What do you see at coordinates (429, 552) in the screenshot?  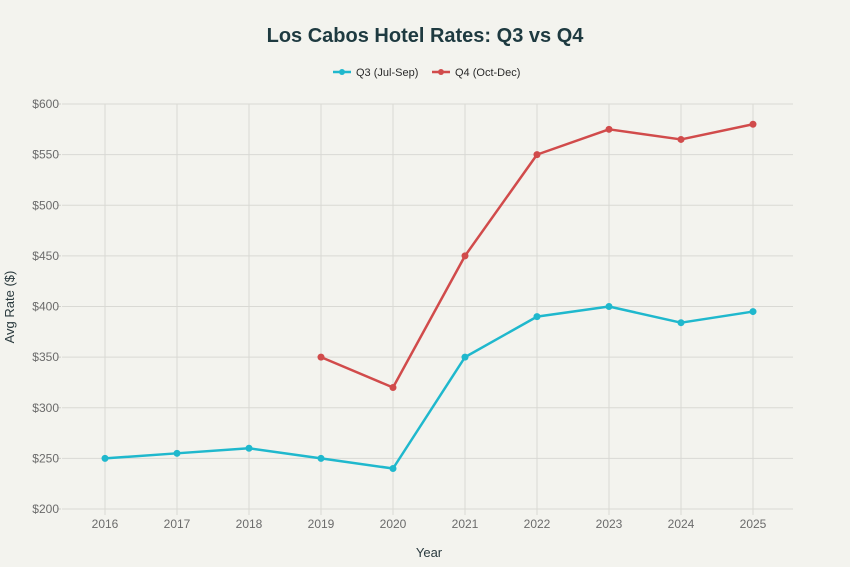 I see `x-axis-label: Year` at bounding box center [429, 552].